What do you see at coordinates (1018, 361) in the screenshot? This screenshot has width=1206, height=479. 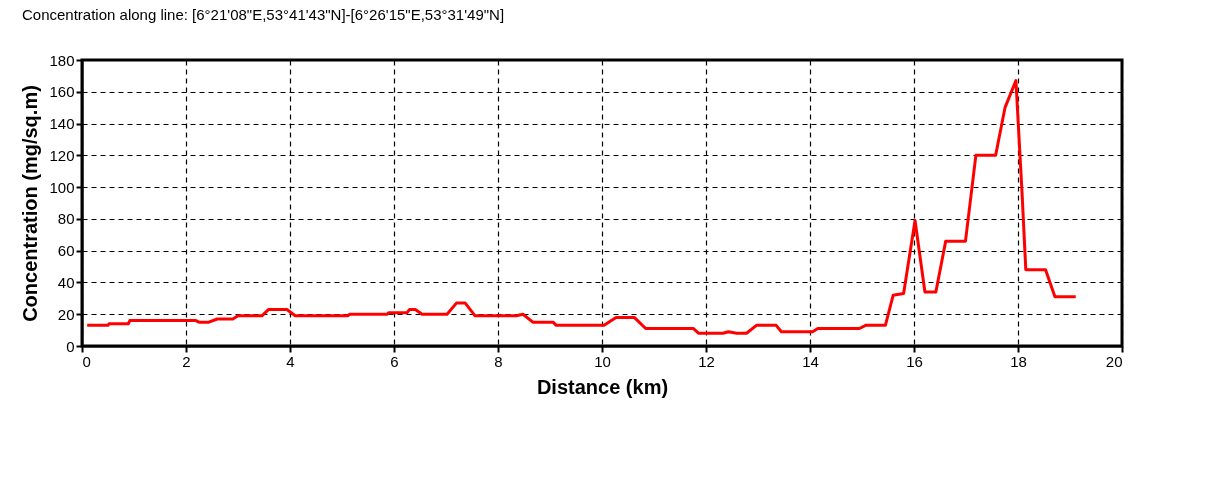 I see `x-tick-label: 18` at bounding box center [1018, 361].